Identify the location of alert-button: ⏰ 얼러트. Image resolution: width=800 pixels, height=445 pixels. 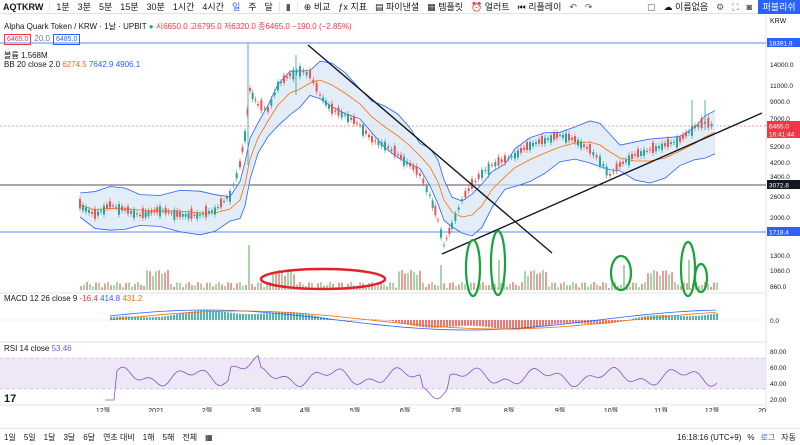
(490, 7).